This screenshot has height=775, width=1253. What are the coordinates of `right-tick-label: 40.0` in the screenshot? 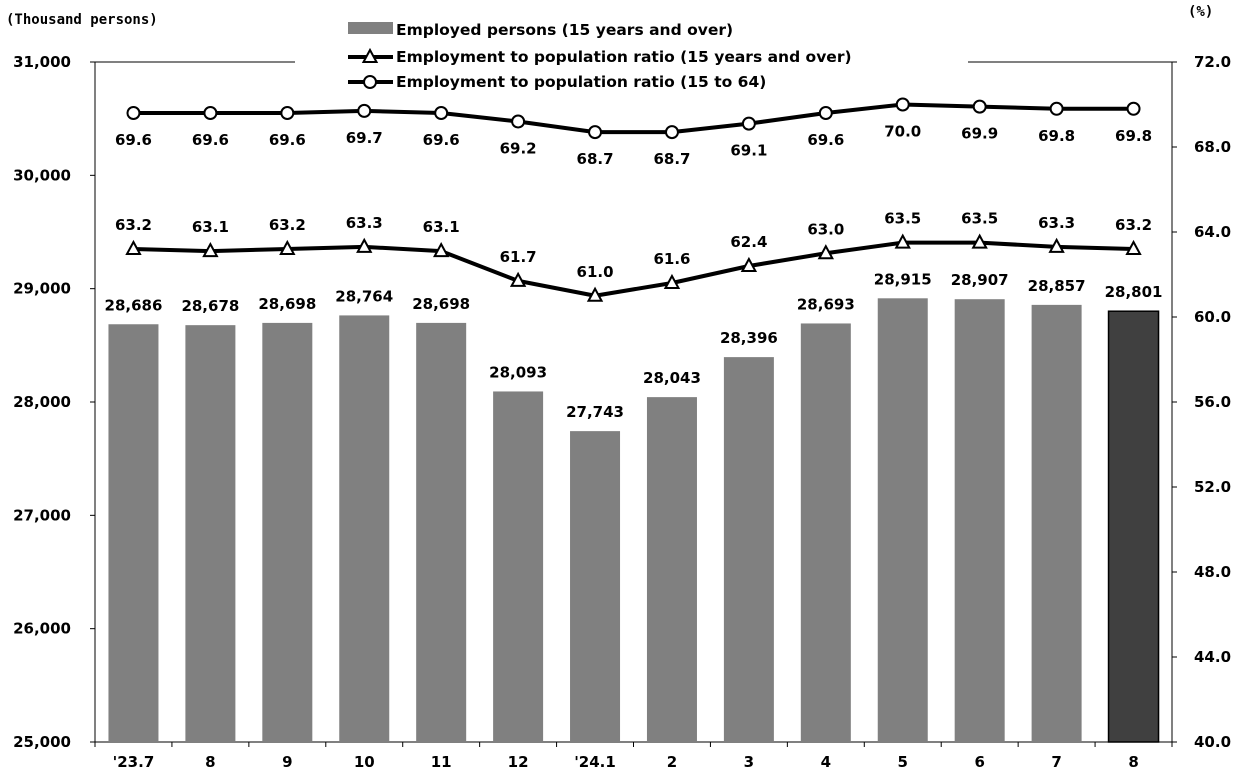 It's located at (1212, 742).